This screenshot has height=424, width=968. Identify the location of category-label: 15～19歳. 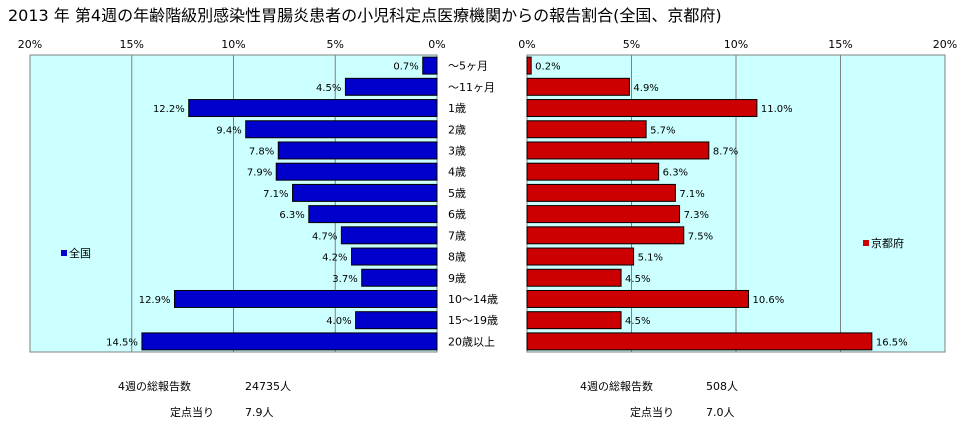
(473, 320).